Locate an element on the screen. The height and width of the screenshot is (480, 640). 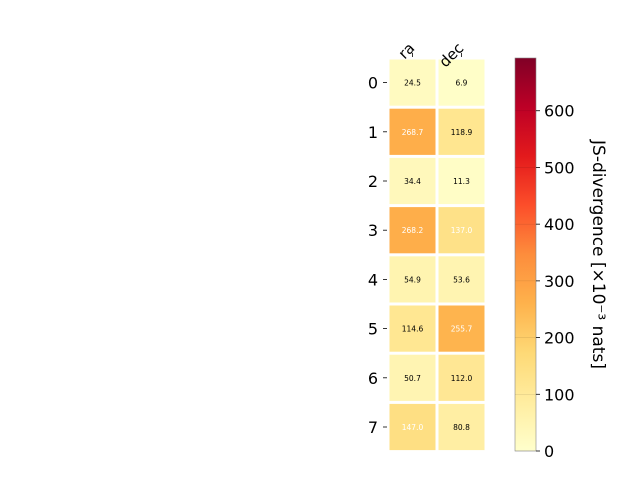
cell-value-label: 34.4 is located at coordinates (412, 181).